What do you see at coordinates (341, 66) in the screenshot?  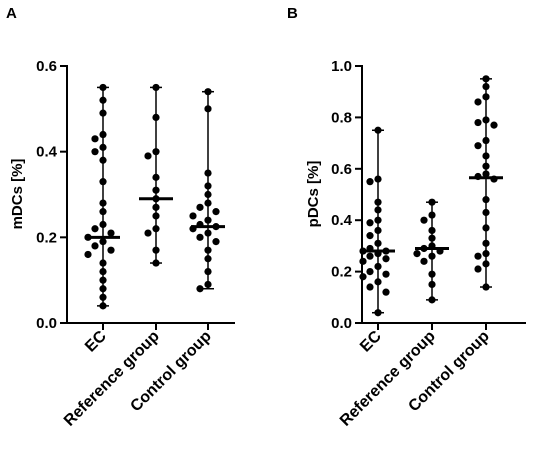 I see `panel-b-y-tick-label: 1.0` at bounding box center [341, 66].